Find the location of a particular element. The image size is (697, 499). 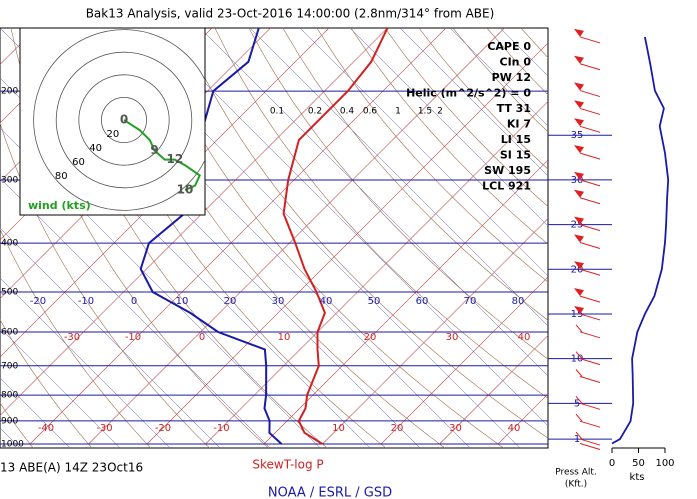

hodograph-label: 12 is located at coordinates (174, 159).